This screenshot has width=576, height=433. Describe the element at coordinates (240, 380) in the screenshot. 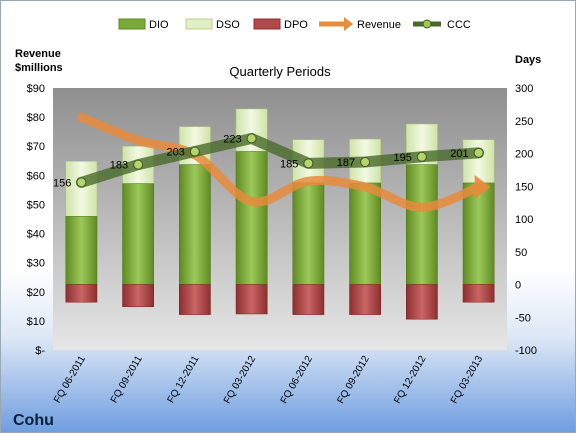

I see `category-label: FQ 03-2012` at that location.